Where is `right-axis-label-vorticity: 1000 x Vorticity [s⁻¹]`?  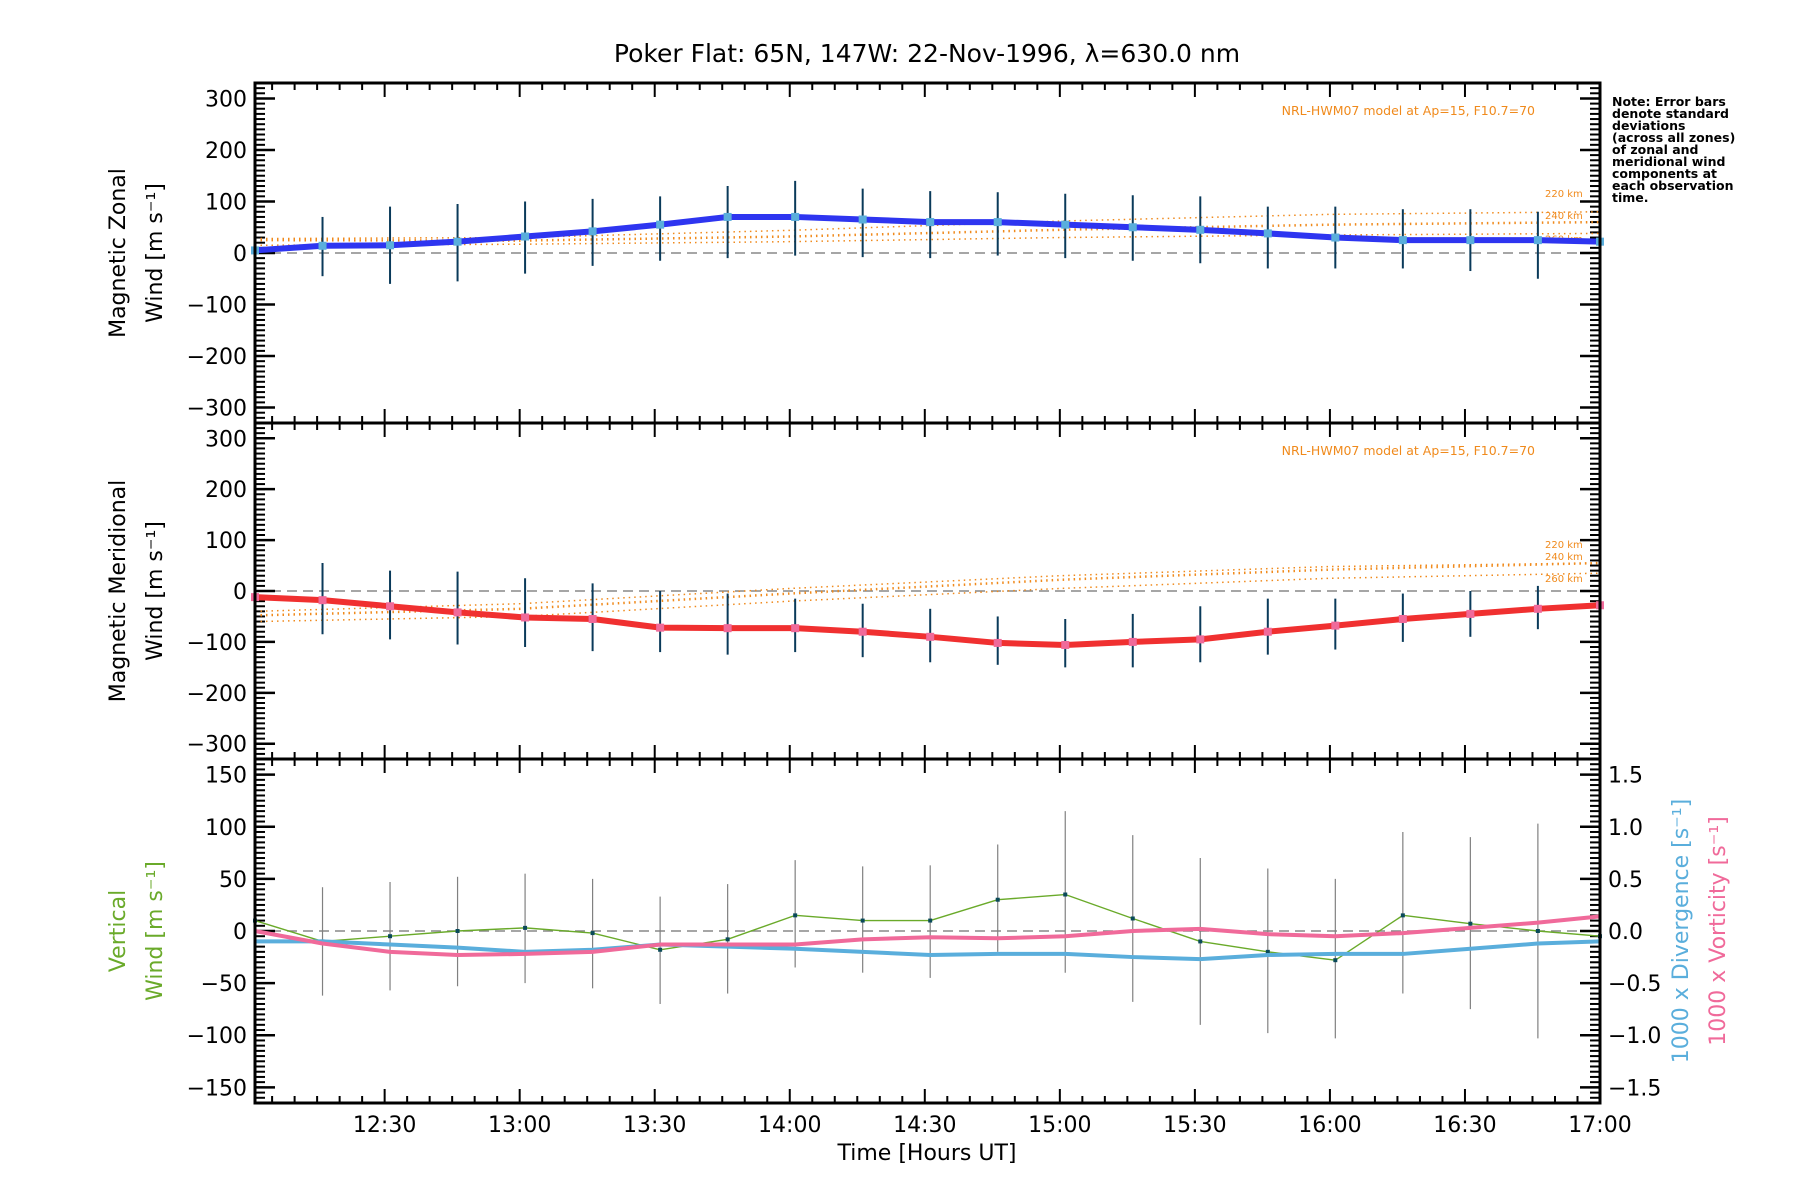 right-axis-label-vorticity: 1000 x Vorticity [s⁻¹] is located at coordinates (1718, 931).